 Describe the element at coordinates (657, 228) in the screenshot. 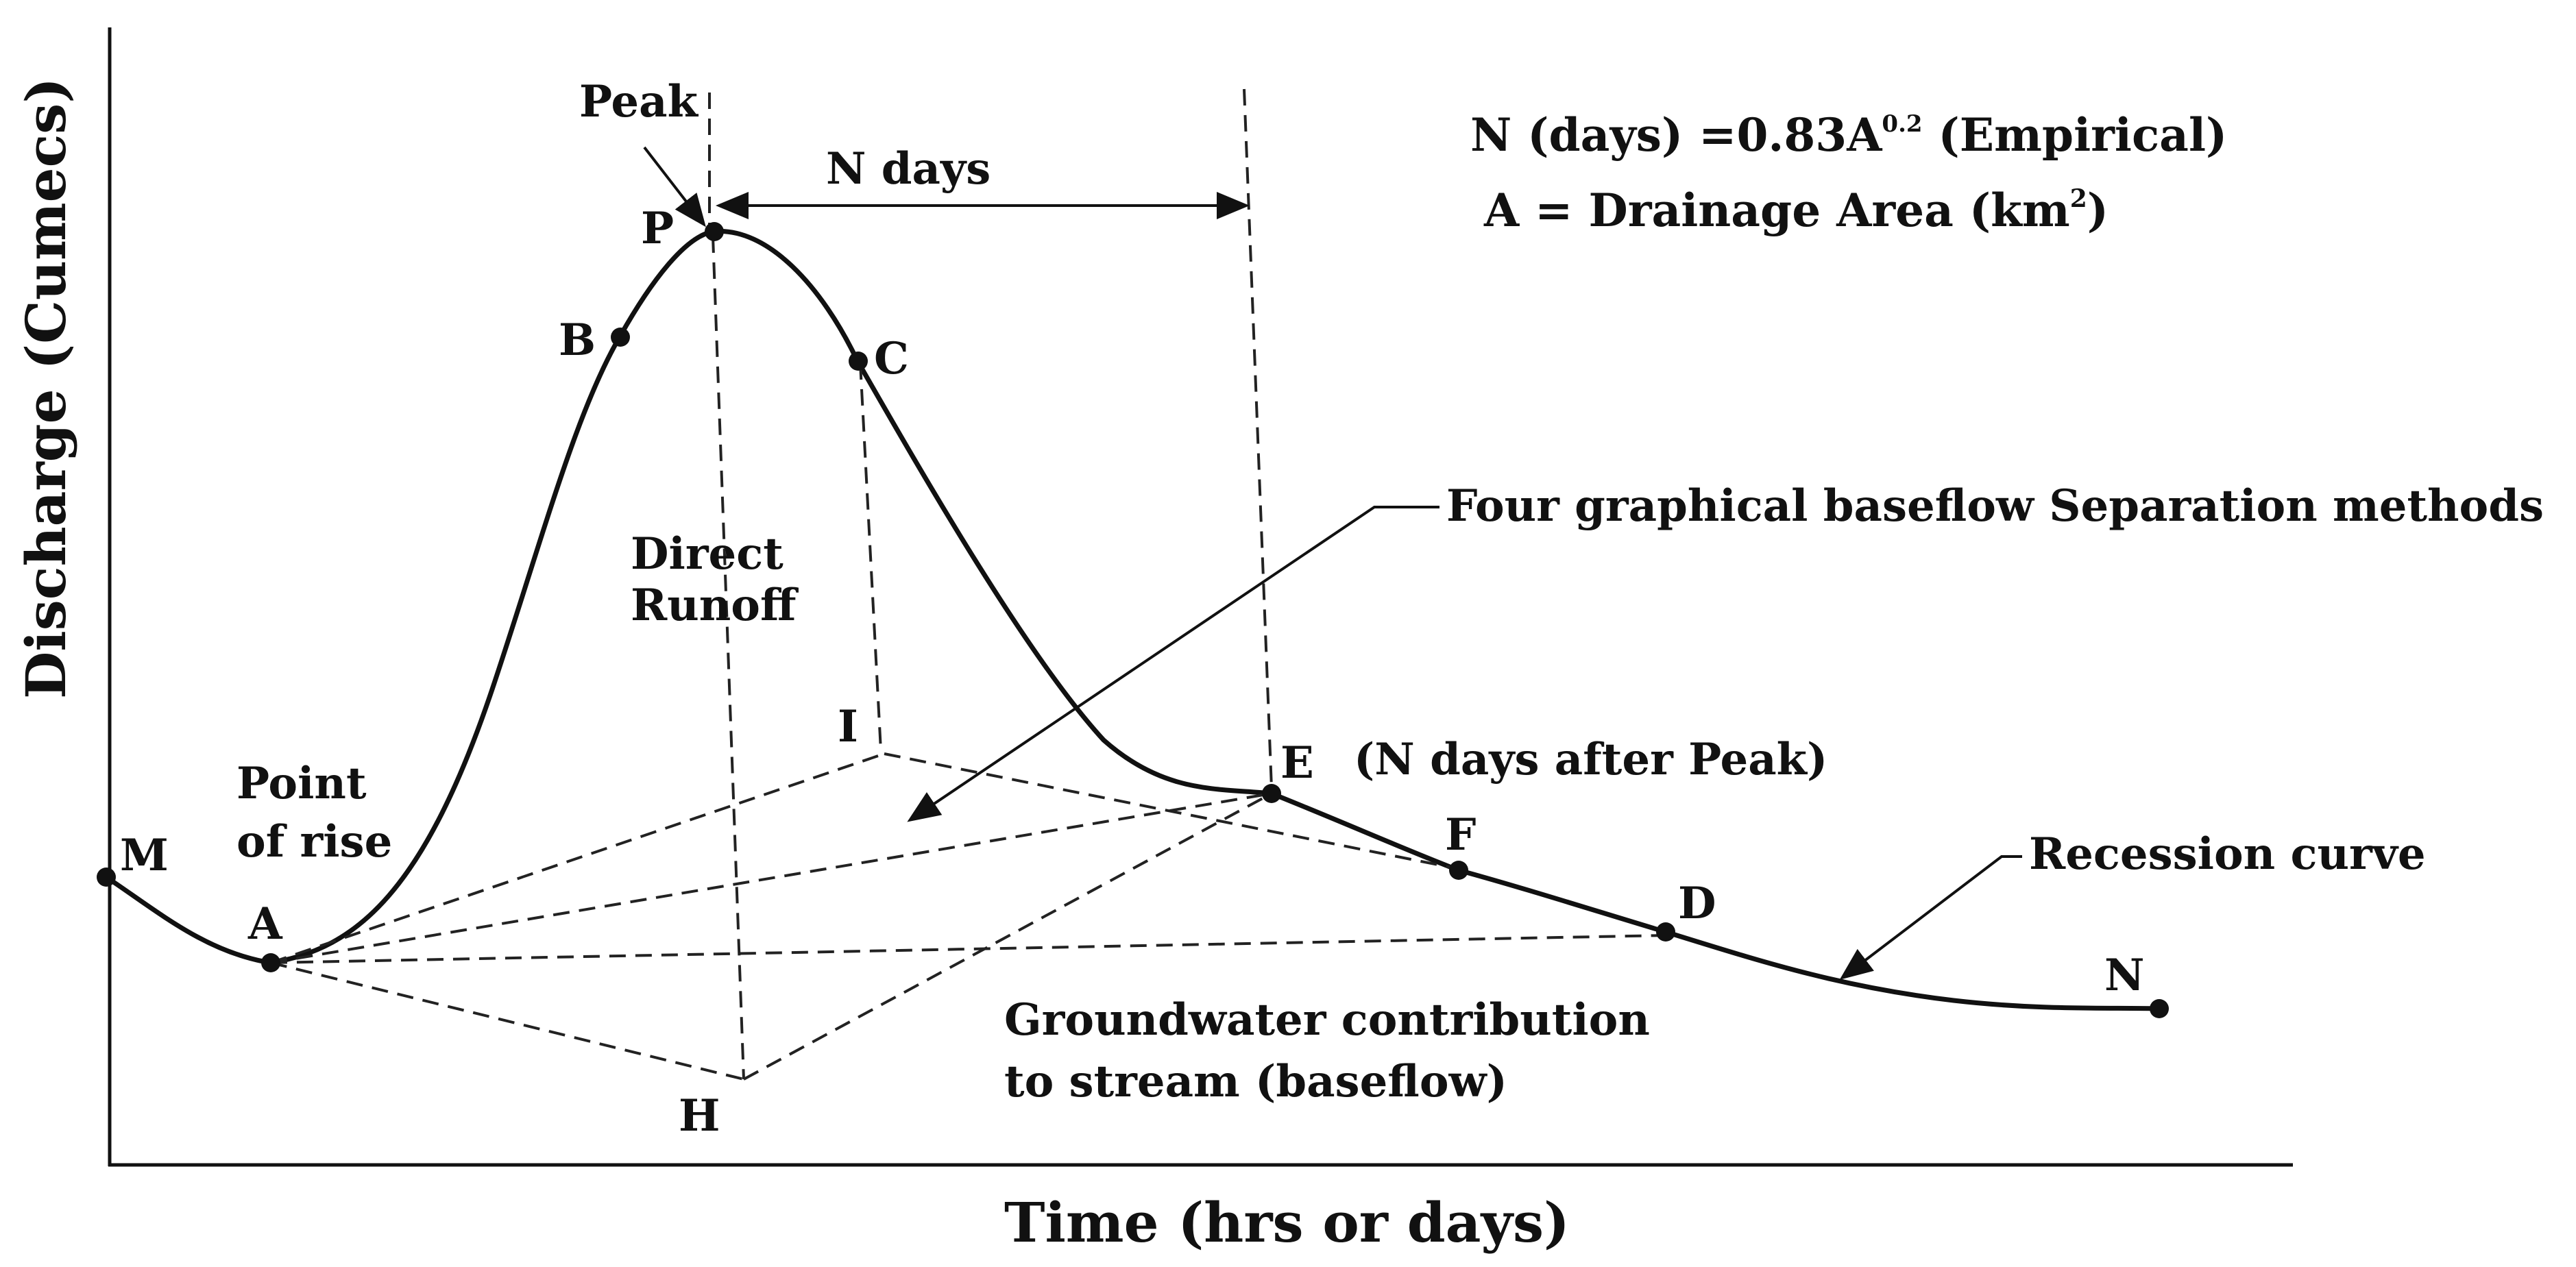

I see `label-p: P` at that location.